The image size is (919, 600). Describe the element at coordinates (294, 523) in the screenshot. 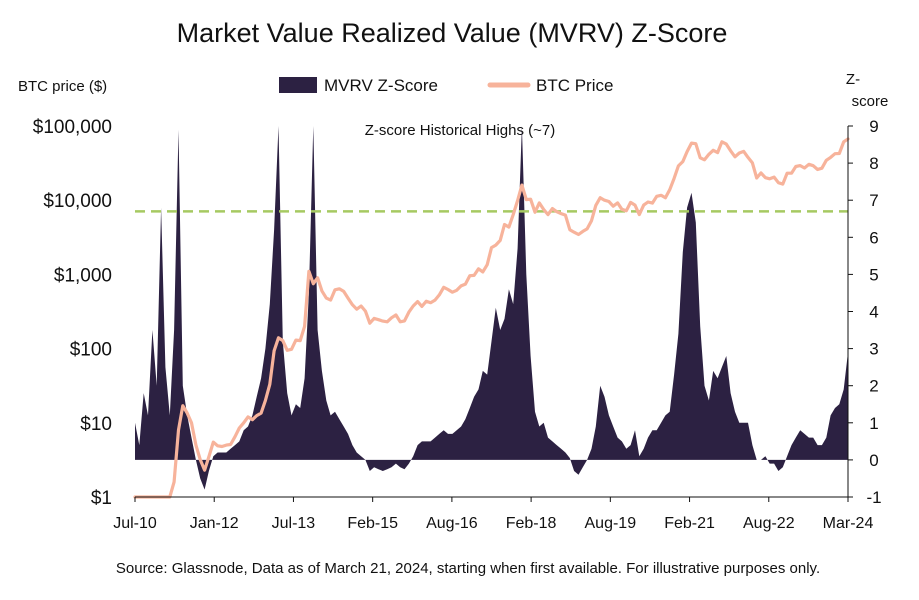

I see `x-tick-label: Jul-13` at that location.